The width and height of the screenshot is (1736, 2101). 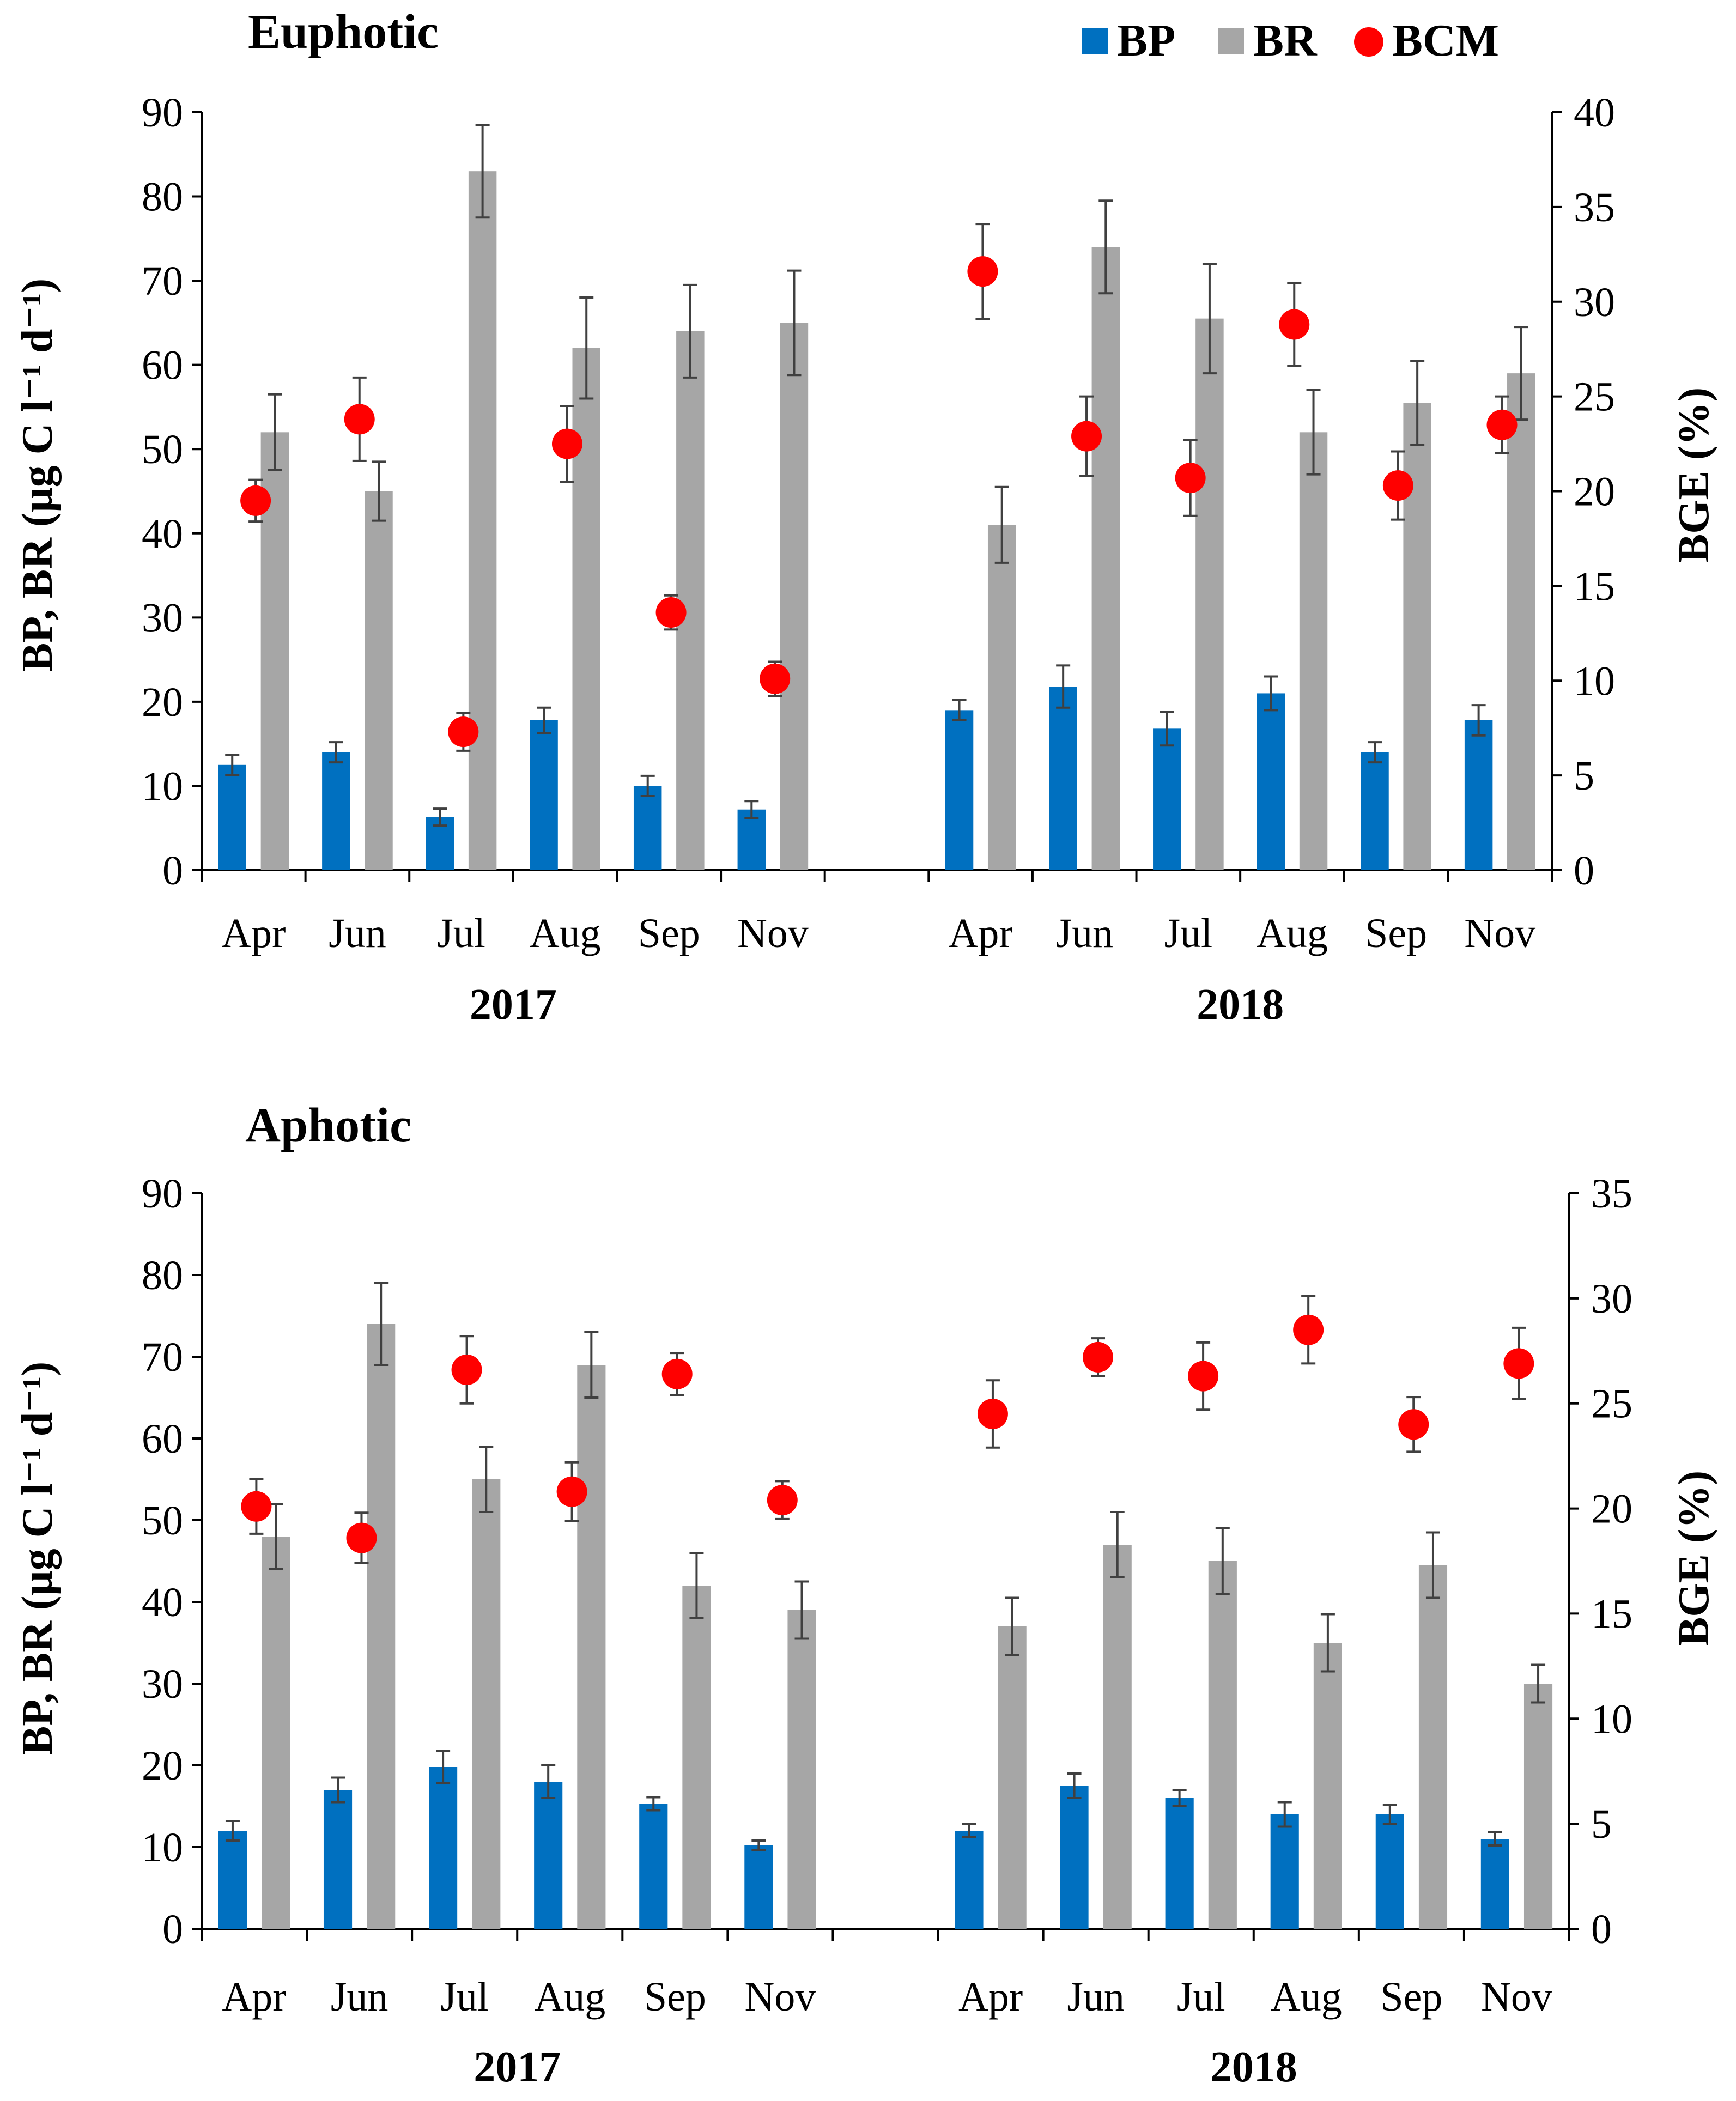 What do you see at coordinates (162, 449) in the screenshot?
I see `euphotic-y-tick-label: 50` at bounding box center [162, 449].